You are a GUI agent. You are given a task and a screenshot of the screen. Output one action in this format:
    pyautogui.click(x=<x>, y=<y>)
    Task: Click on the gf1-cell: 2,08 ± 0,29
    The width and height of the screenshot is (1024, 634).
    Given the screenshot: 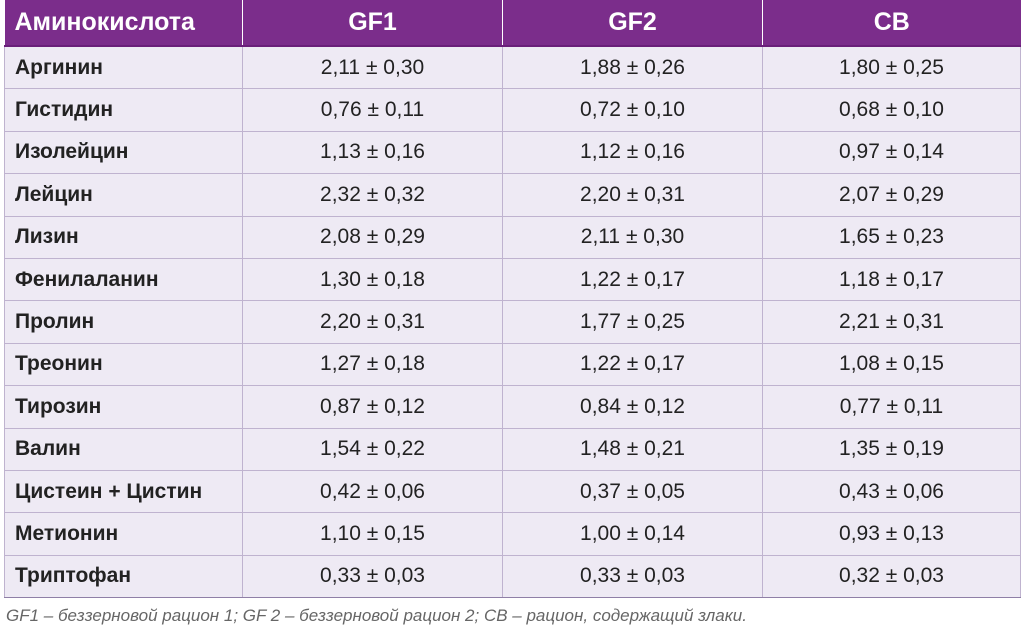 What is the action you would take?
    pyautogui.click(x=372, y=237)
    